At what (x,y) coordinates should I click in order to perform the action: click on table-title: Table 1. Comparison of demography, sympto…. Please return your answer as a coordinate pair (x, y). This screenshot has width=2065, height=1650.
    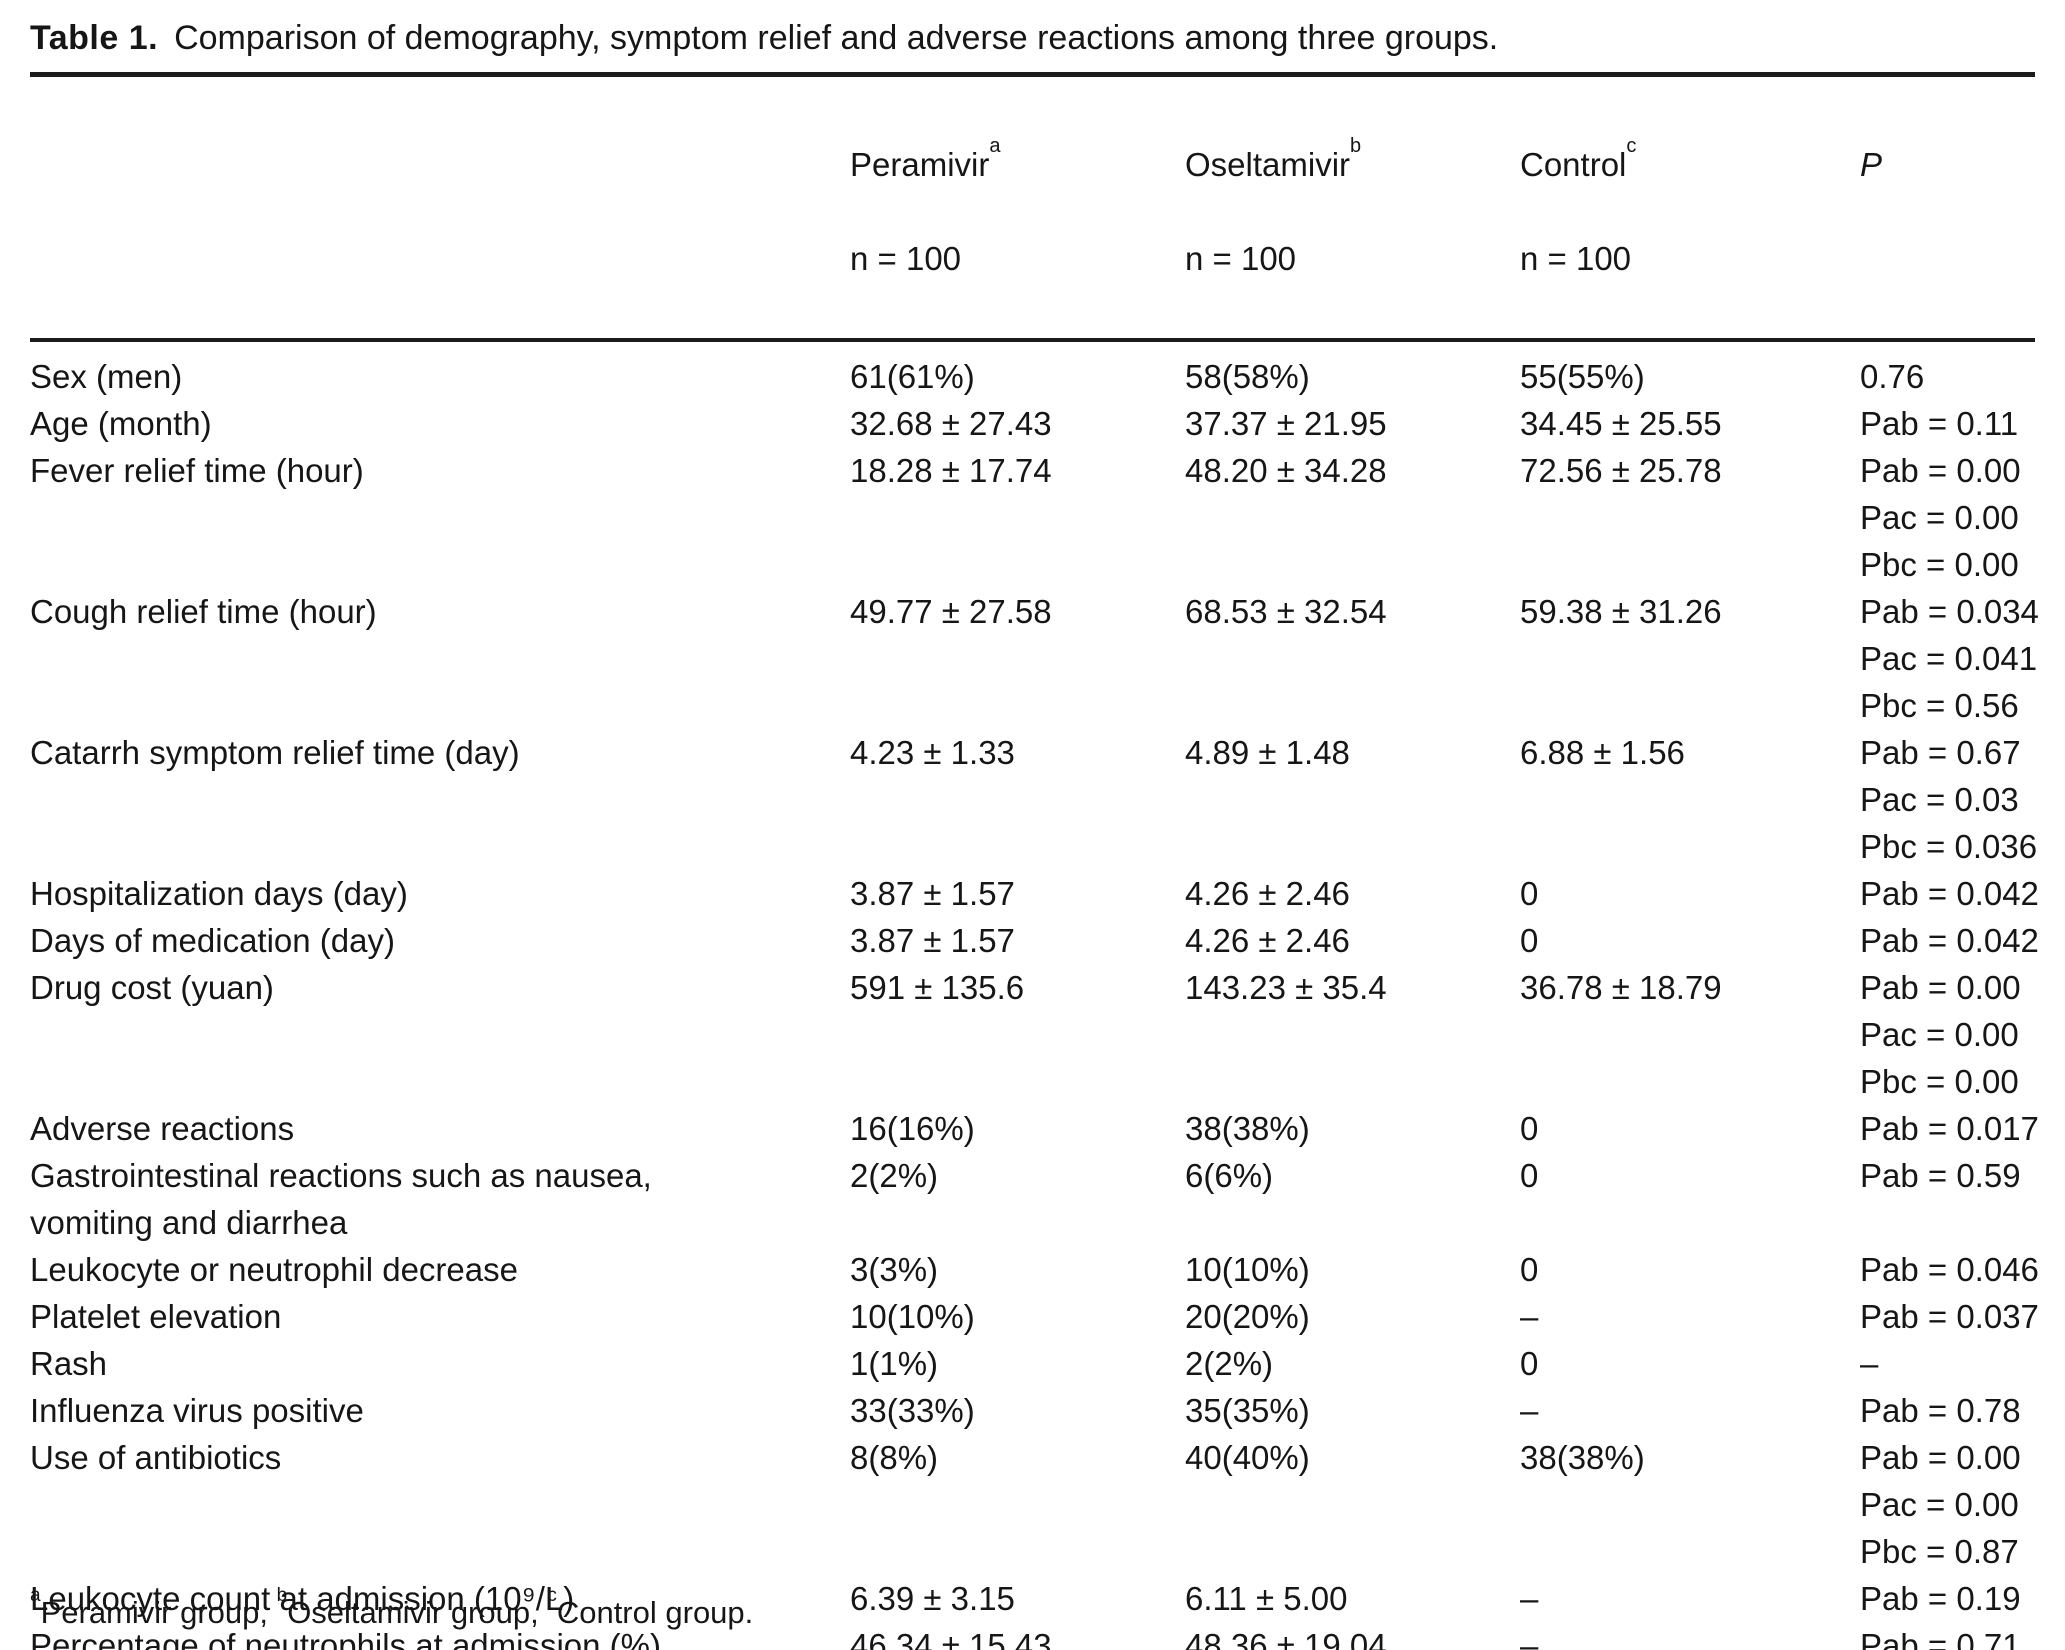
    Looking at the image, I should click on (764, 38).